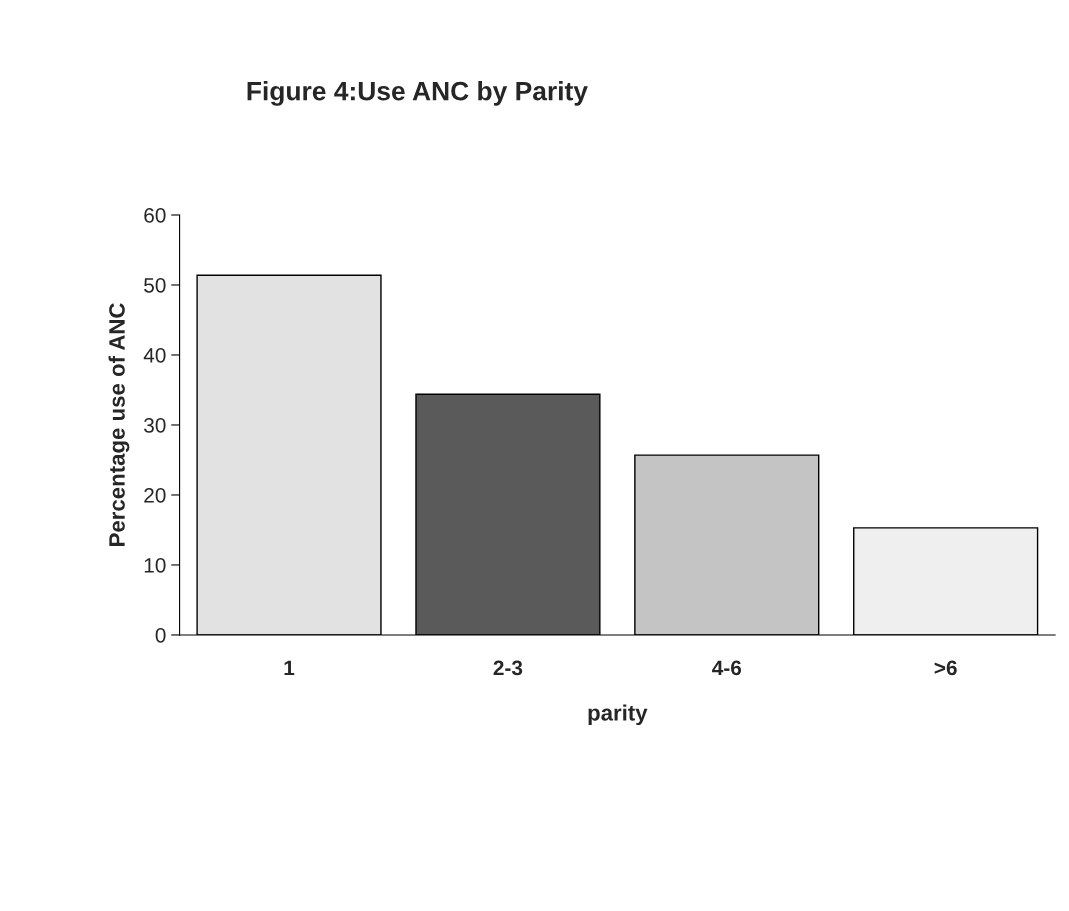  What do you see at coordinates (160, 635) in the screenshot?
I see `y-tick-label: 0` at bounding box center [160, 635].